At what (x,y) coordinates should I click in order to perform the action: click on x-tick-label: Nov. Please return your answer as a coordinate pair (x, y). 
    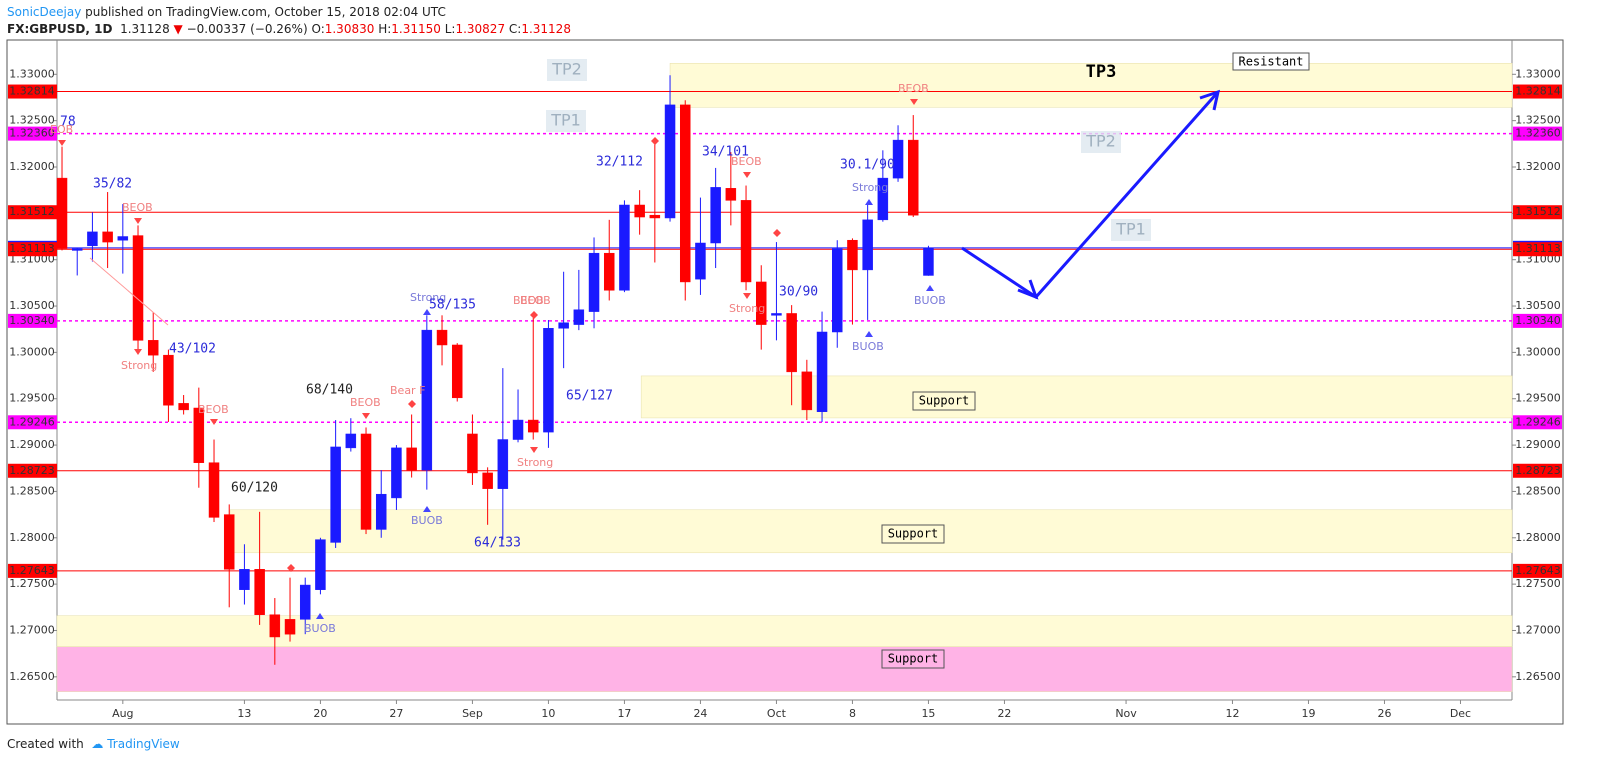
    Looking at the image, I should click on (1126, 713).